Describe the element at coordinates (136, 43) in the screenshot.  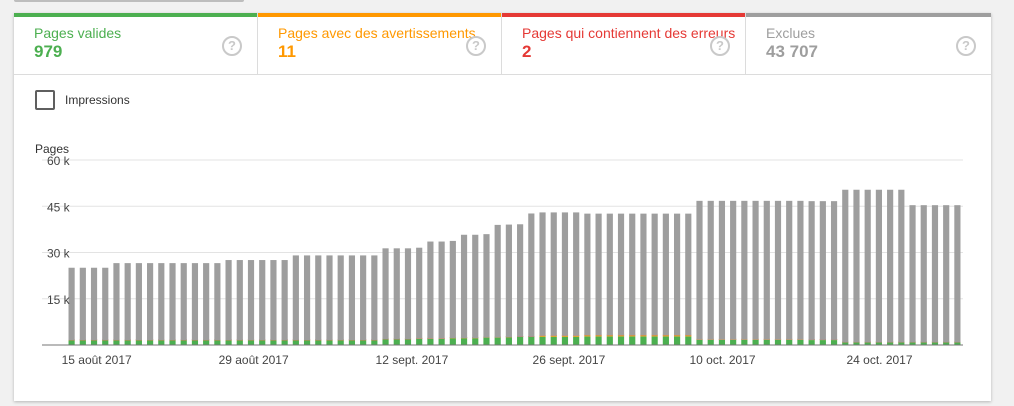
I see `tab-valid: Pages valides 979 ?` at that location.